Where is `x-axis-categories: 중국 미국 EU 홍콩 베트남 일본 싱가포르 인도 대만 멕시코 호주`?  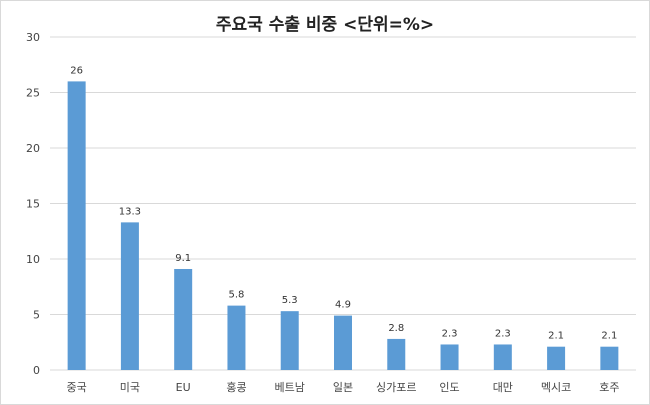
x-axis-categories: 중국 미국 EU 홍콩 베트남 일본 싱가포르 인도 대만 멕시코 호주 is located at coordinates (343, 387).